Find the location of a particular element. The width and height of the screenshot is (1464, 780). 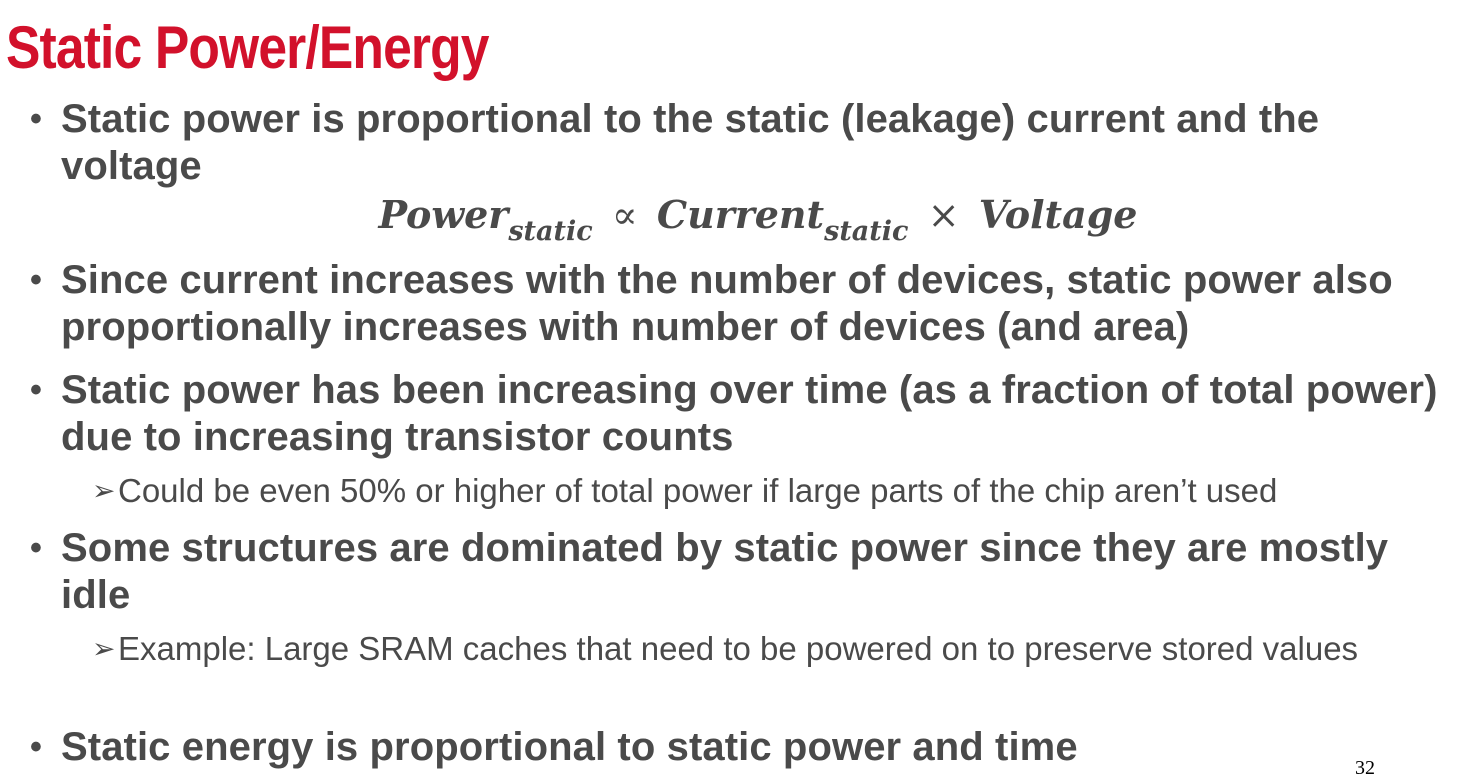

equation-term-voltage: Voltage is located at coordinates (1058, 214).